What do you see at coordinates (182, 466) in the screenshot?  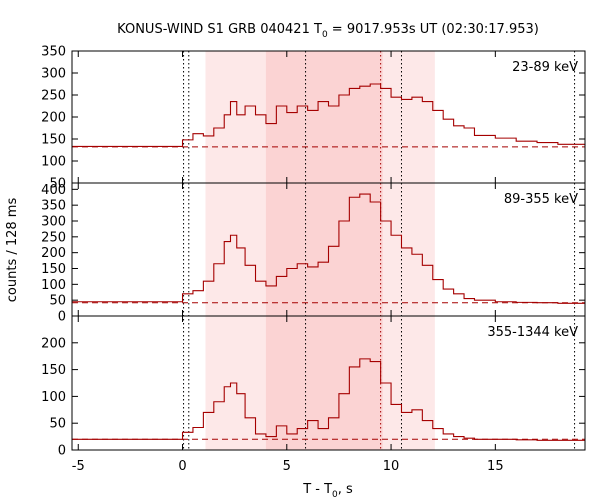 I see `x-tick-label: 0` at bounding box center [182, 466].